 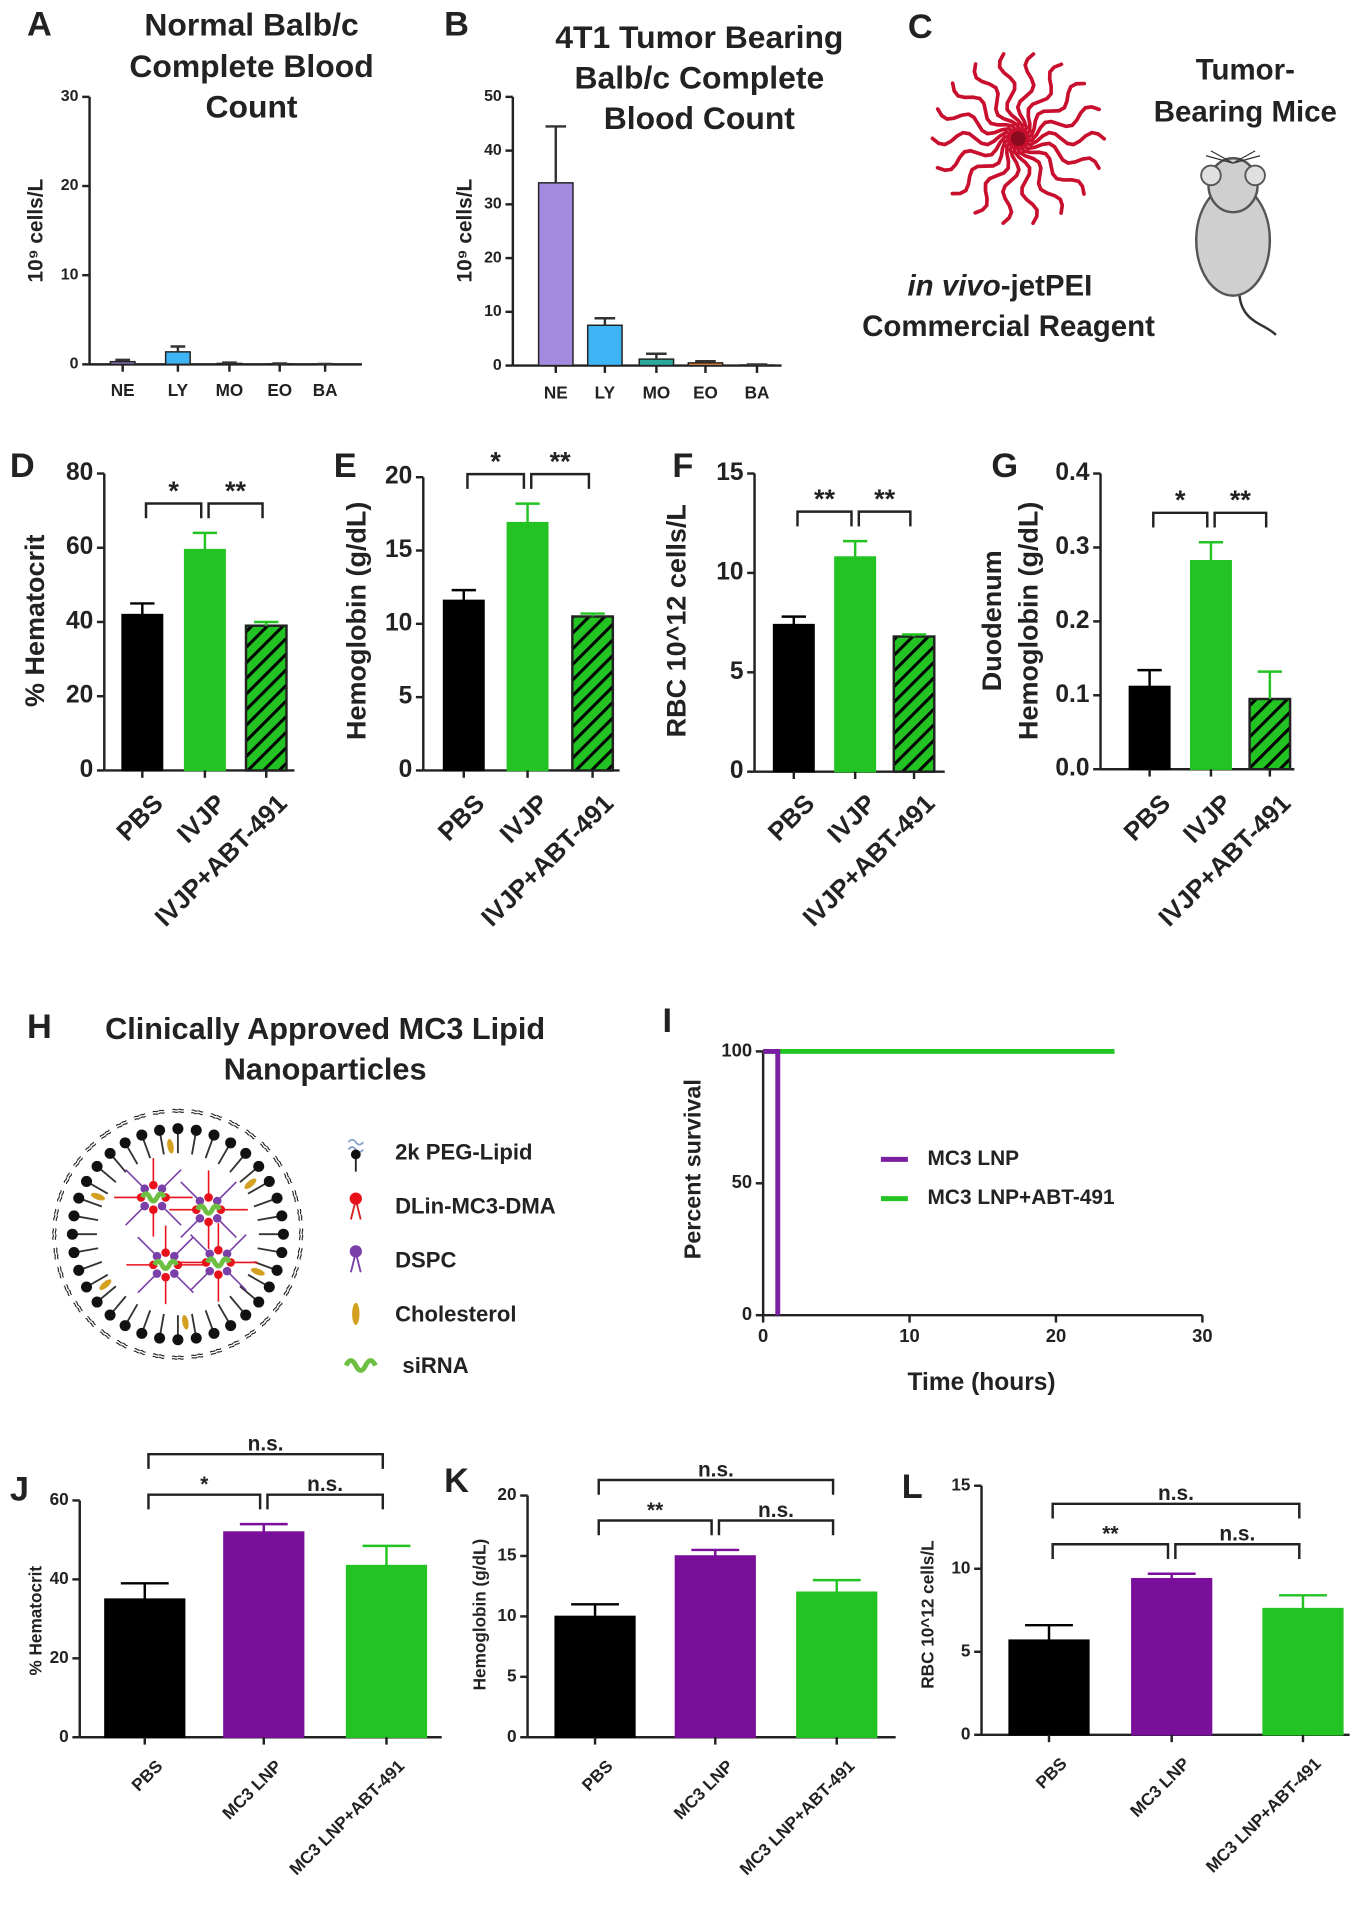 What do you see at coordinates (325, 1070) in the screenshot?
I see `diagram-title: Nanoparticles` at bounding box center [325, 1070].